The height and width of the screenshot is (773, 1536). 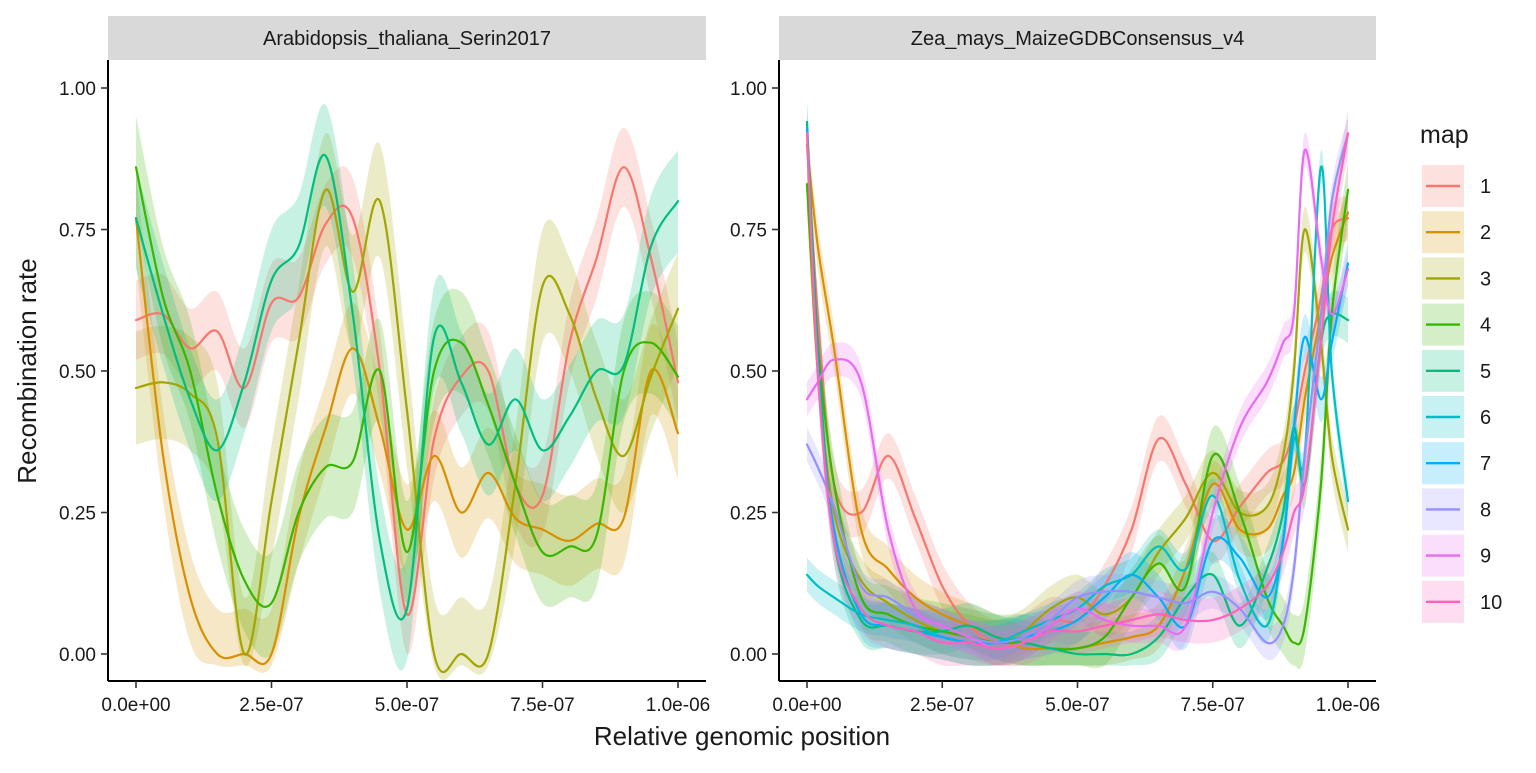 What do you see at coordinates (1456, 417) in the screenshot?
I see `legend-item: 6` at bounding box center [1456, 417].